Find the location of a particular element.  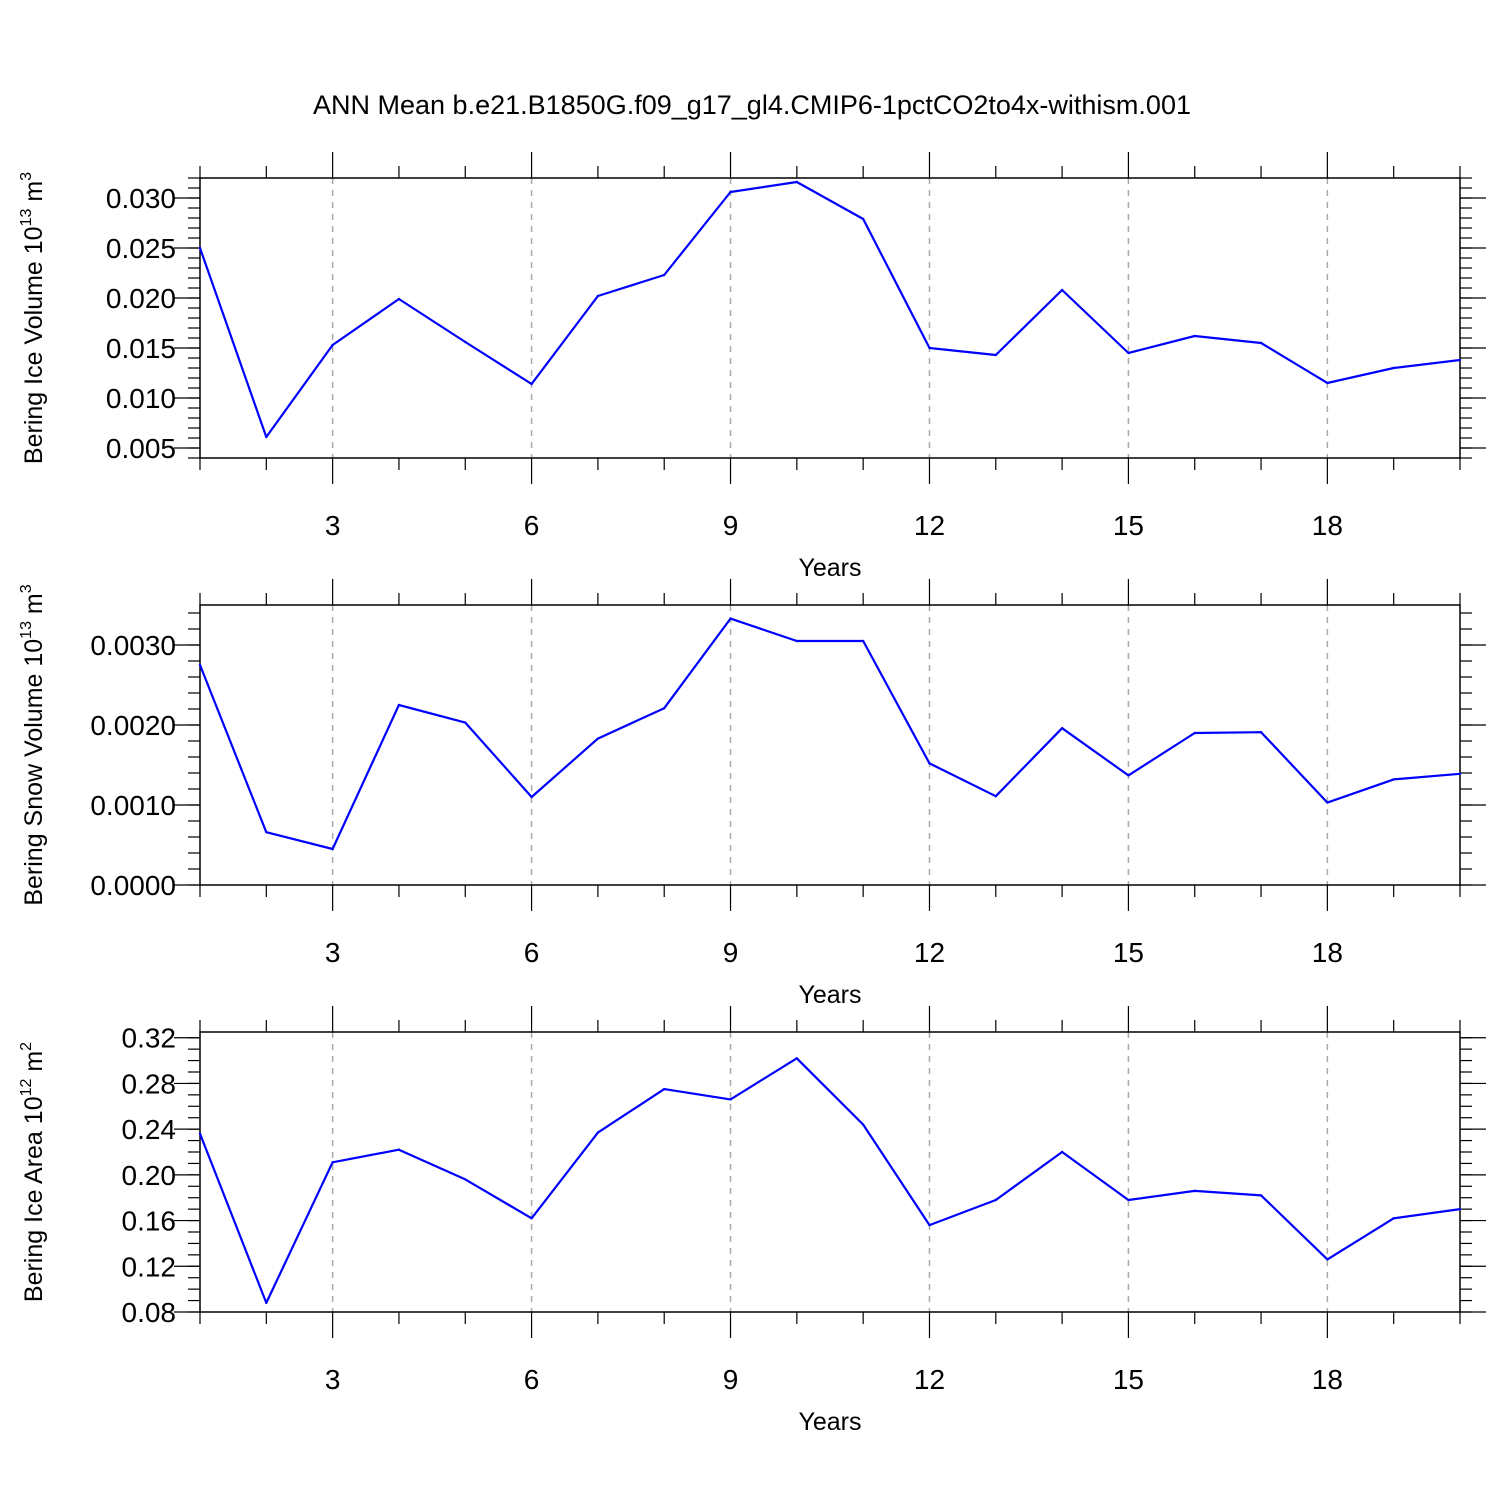

y-tick-label: 0.015 is located at coordinates (141, 348).